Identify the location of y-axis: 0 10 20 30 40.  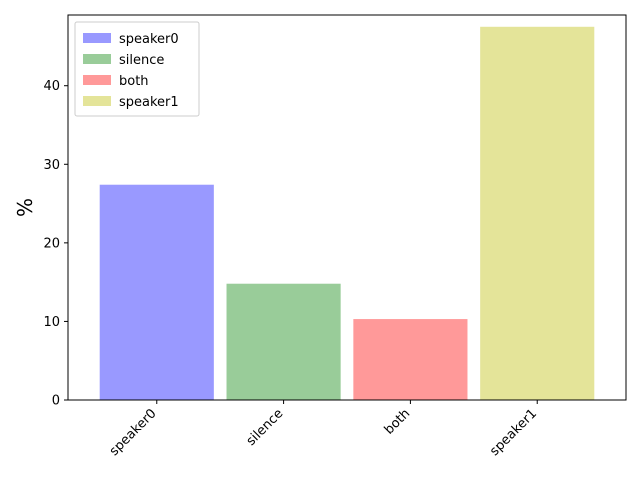
(55, 244).